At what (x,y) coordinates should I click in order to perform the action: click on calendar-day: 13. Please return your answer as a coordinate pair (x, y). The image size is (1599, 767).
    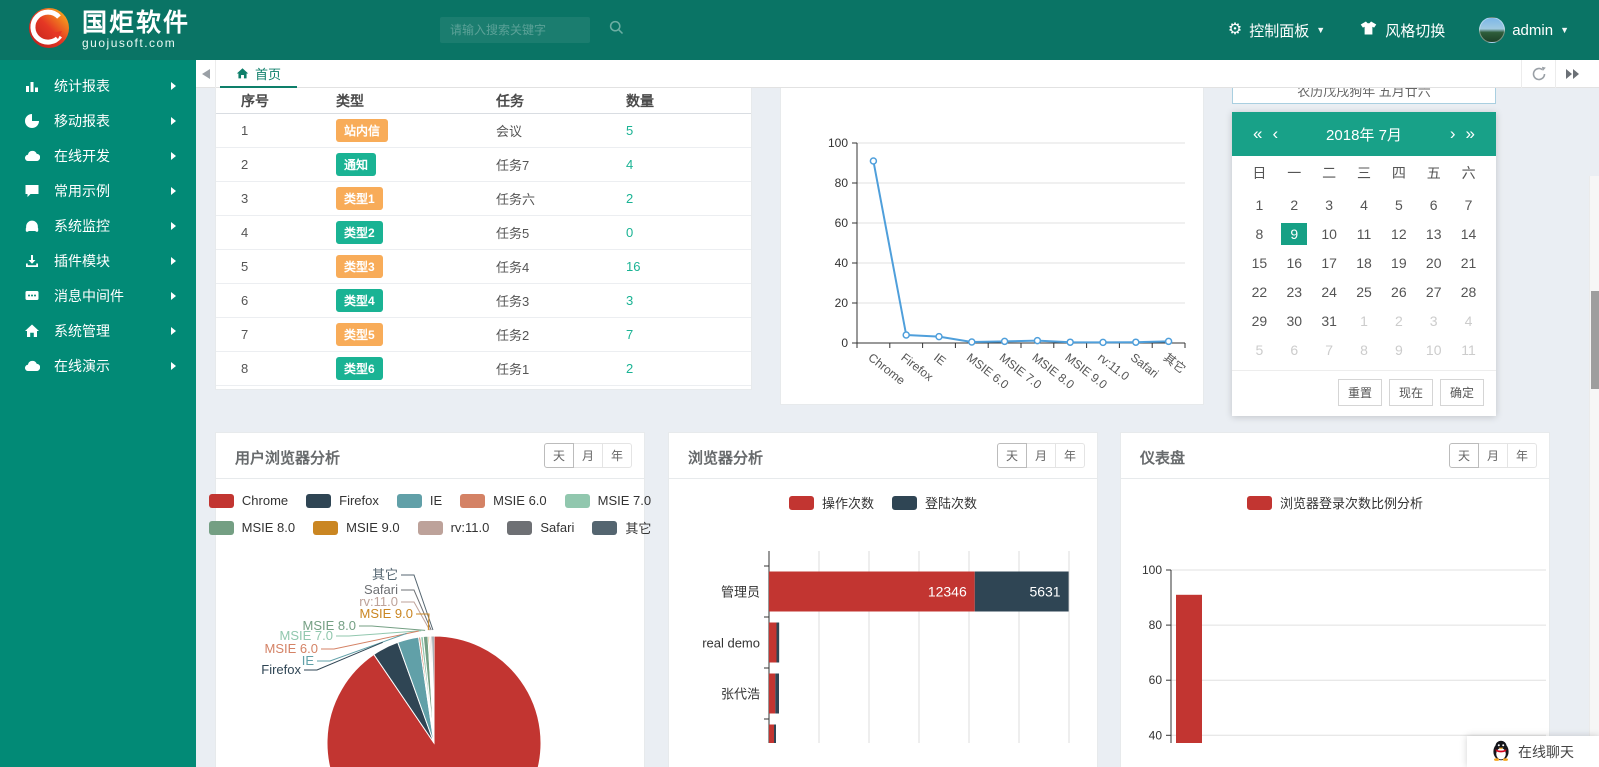
    Looking at the image, I should click on (1433, 233).